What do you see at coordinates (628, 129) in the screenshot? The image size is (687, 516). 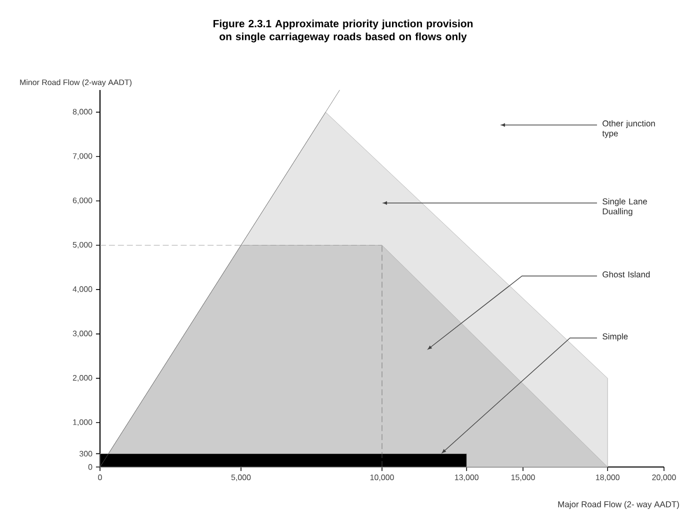 I see `annotation: Other junction type` at bounding box center [628, 129].